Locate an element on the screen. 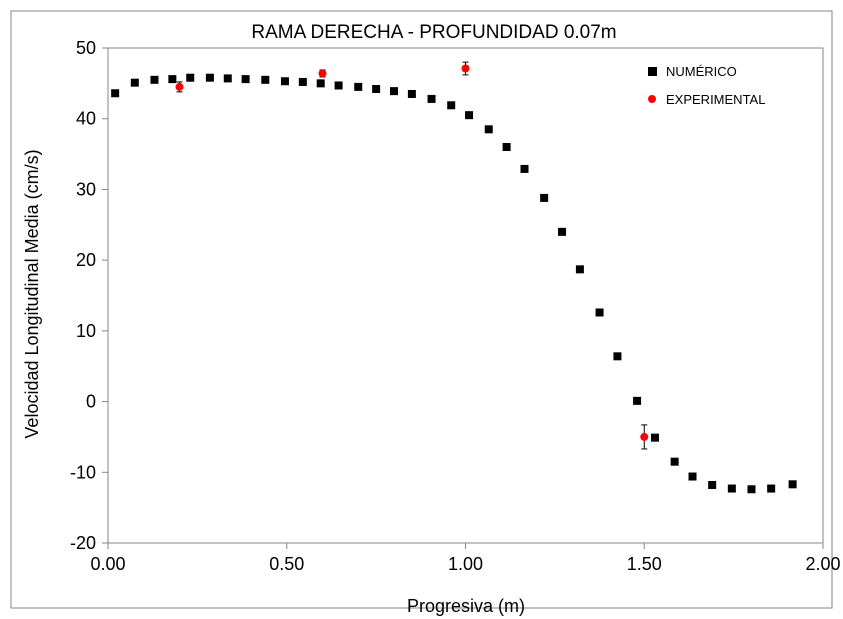  legend-marker-experimental is located at coordinates (652, 99).